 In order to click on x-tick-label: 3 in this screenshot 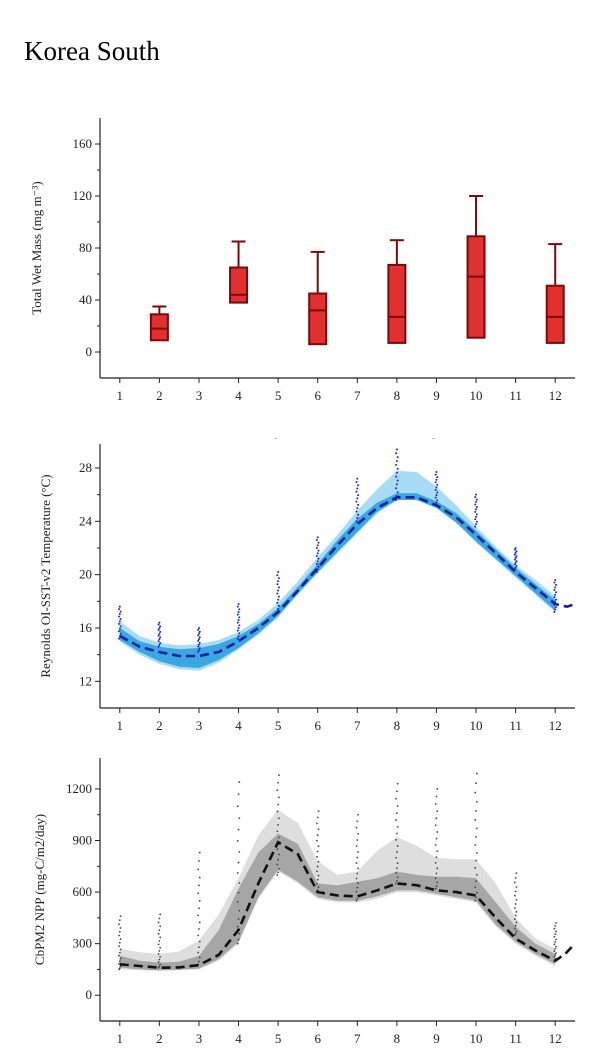, I will do `click(199, 725)`.